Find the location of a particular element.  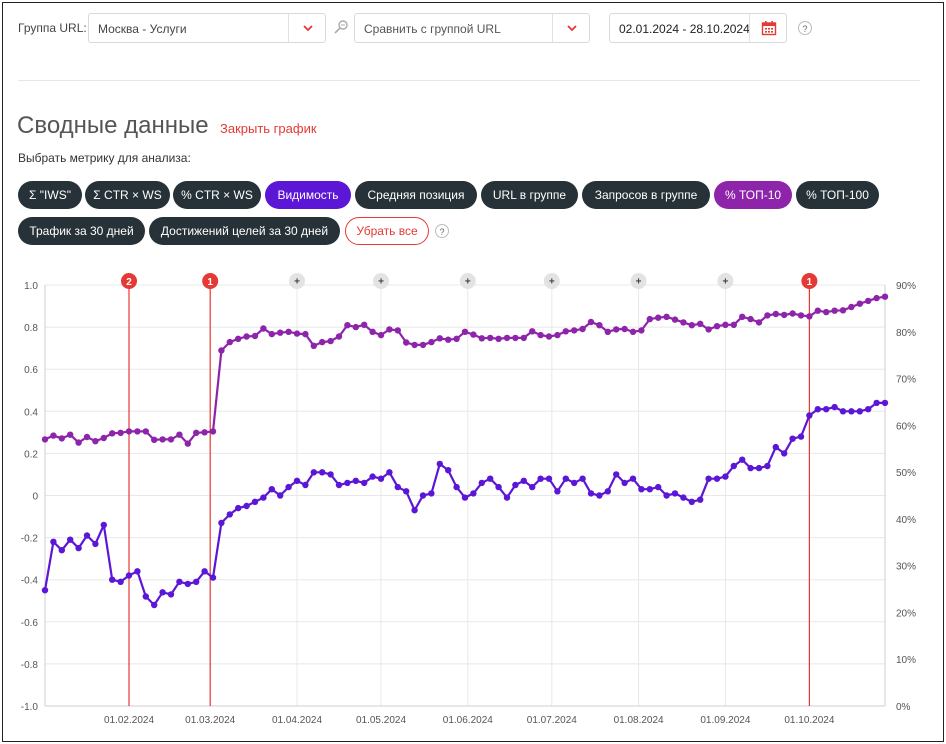

metric-visibility: Видимость is located at coordinates (308, 195).